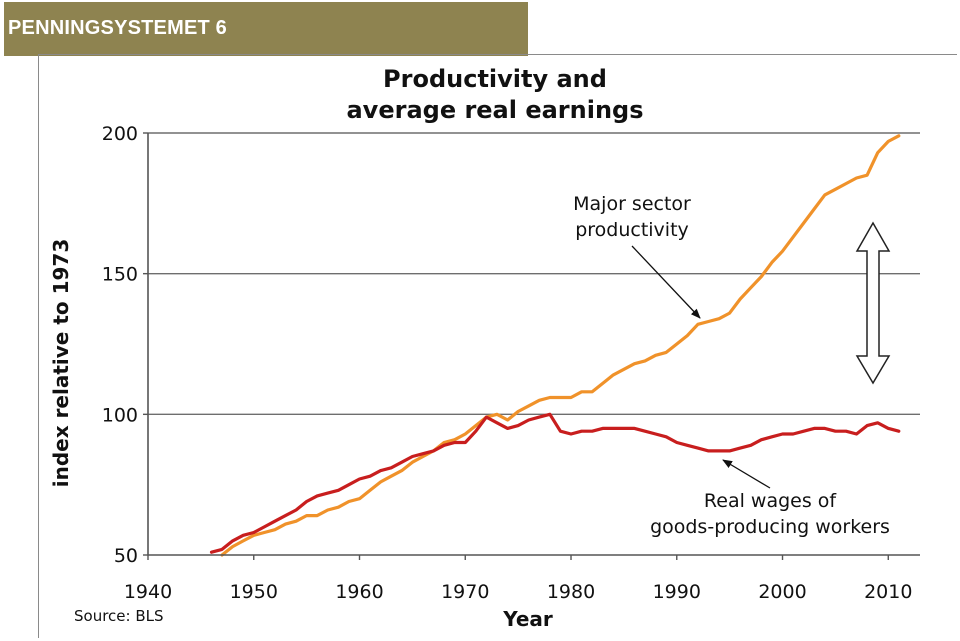  I want to click on annotation-pointers, so click(701, 367).